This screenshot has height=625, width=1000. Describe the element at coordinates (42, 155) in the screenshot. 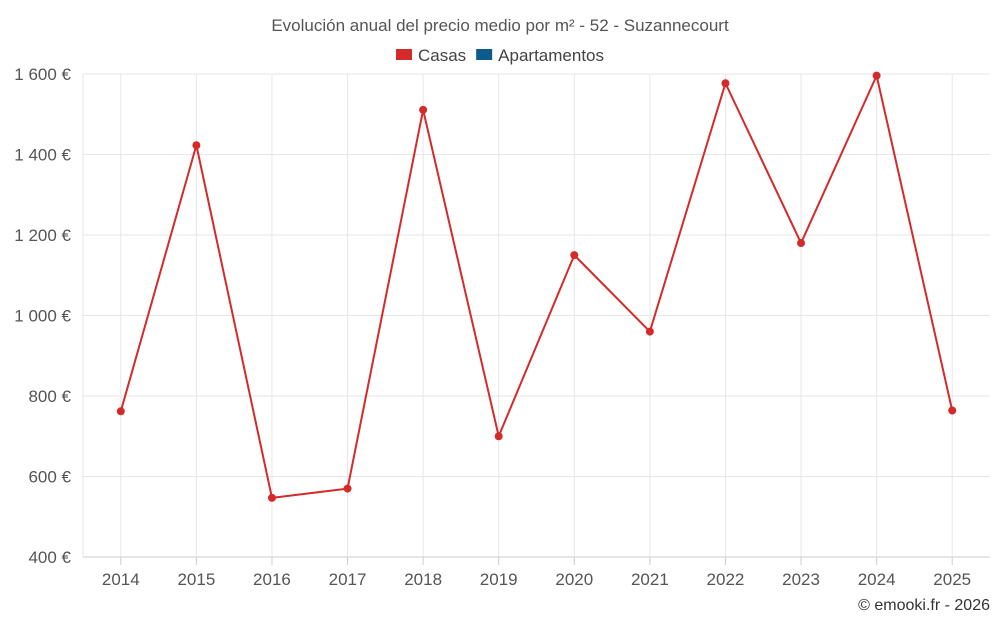

I see `y-tick-label: 1 400 €` at that location.